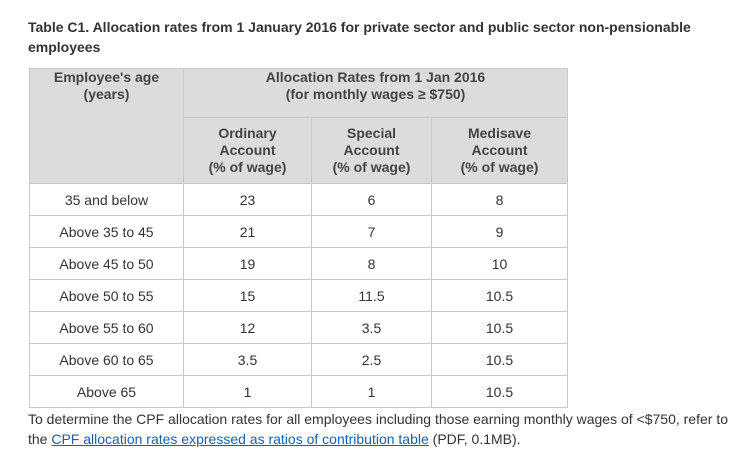 The height and width of the screenshot is (470, 745). Describe the element at coordinates (106, 359) in the screenshot. I see `age-cell: Above 60 to 65` at that location.